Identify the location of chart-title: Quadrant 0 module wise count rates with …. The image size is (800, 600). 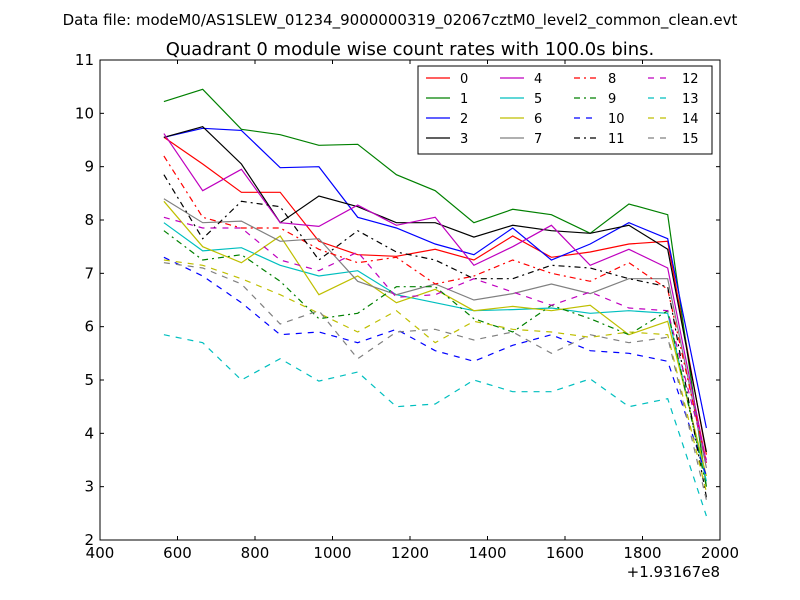
(410, 49).